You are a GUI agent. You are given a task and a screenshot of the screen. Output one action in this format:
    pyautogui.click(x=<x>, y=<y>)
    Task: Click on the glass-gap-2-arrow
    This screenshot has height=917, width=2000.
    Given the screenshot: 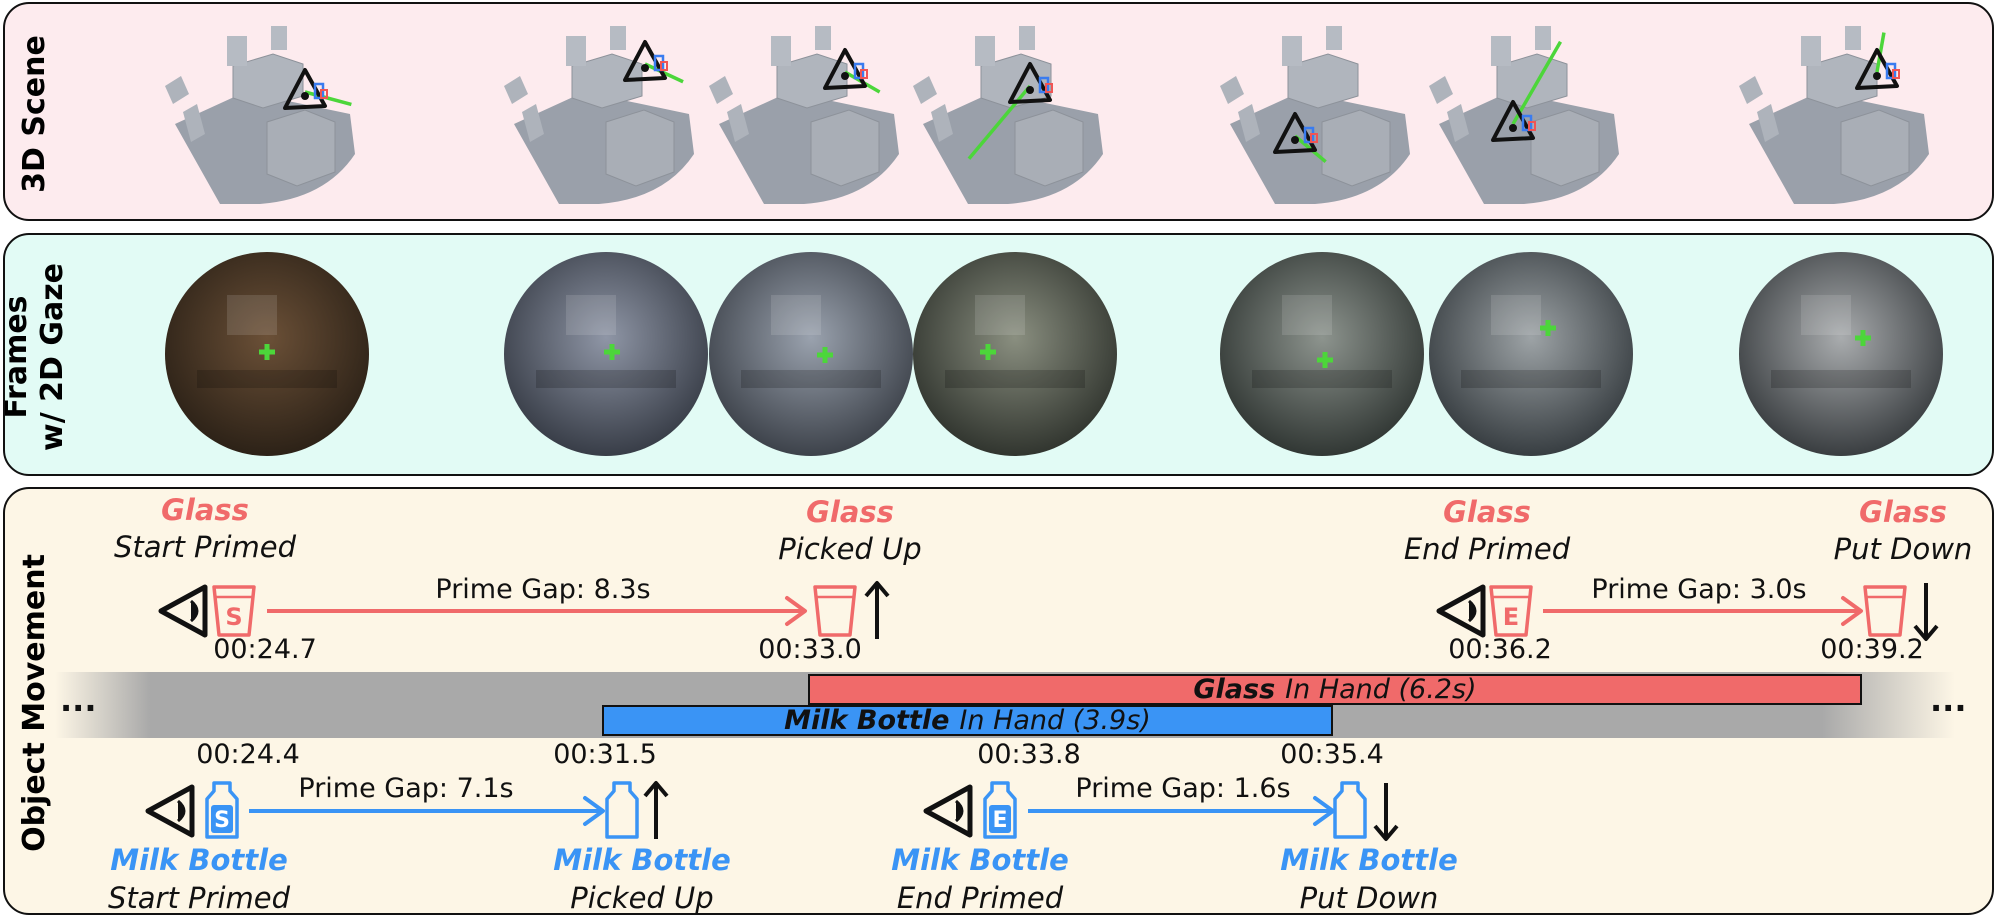 What is the action you would take?
    pyautogui.click(x=1703, y=611)
    